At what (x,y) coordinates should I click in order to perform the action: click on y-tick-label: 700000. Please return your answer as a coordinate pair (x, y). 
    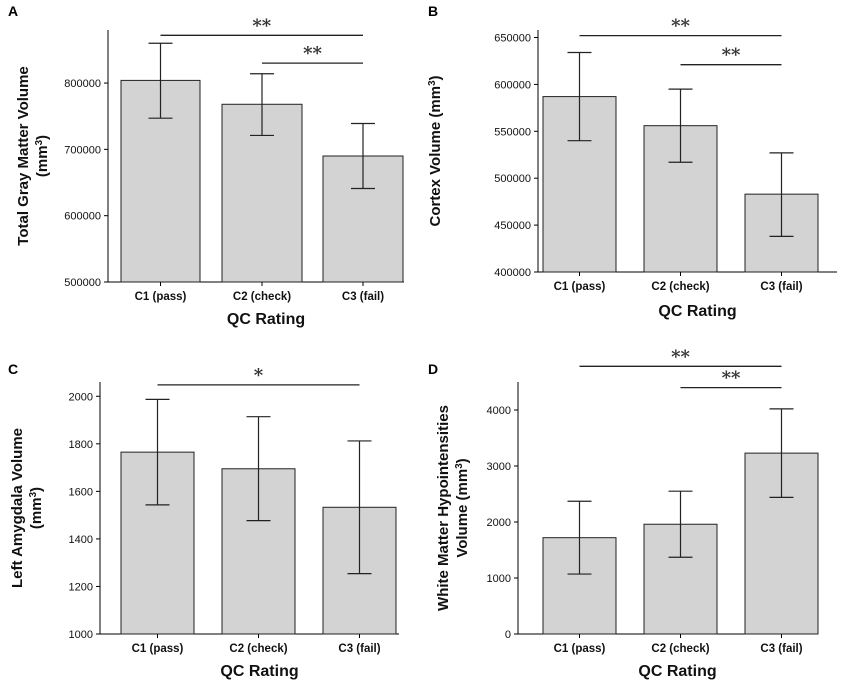
    Looking at the image, I should click on (82, 150).